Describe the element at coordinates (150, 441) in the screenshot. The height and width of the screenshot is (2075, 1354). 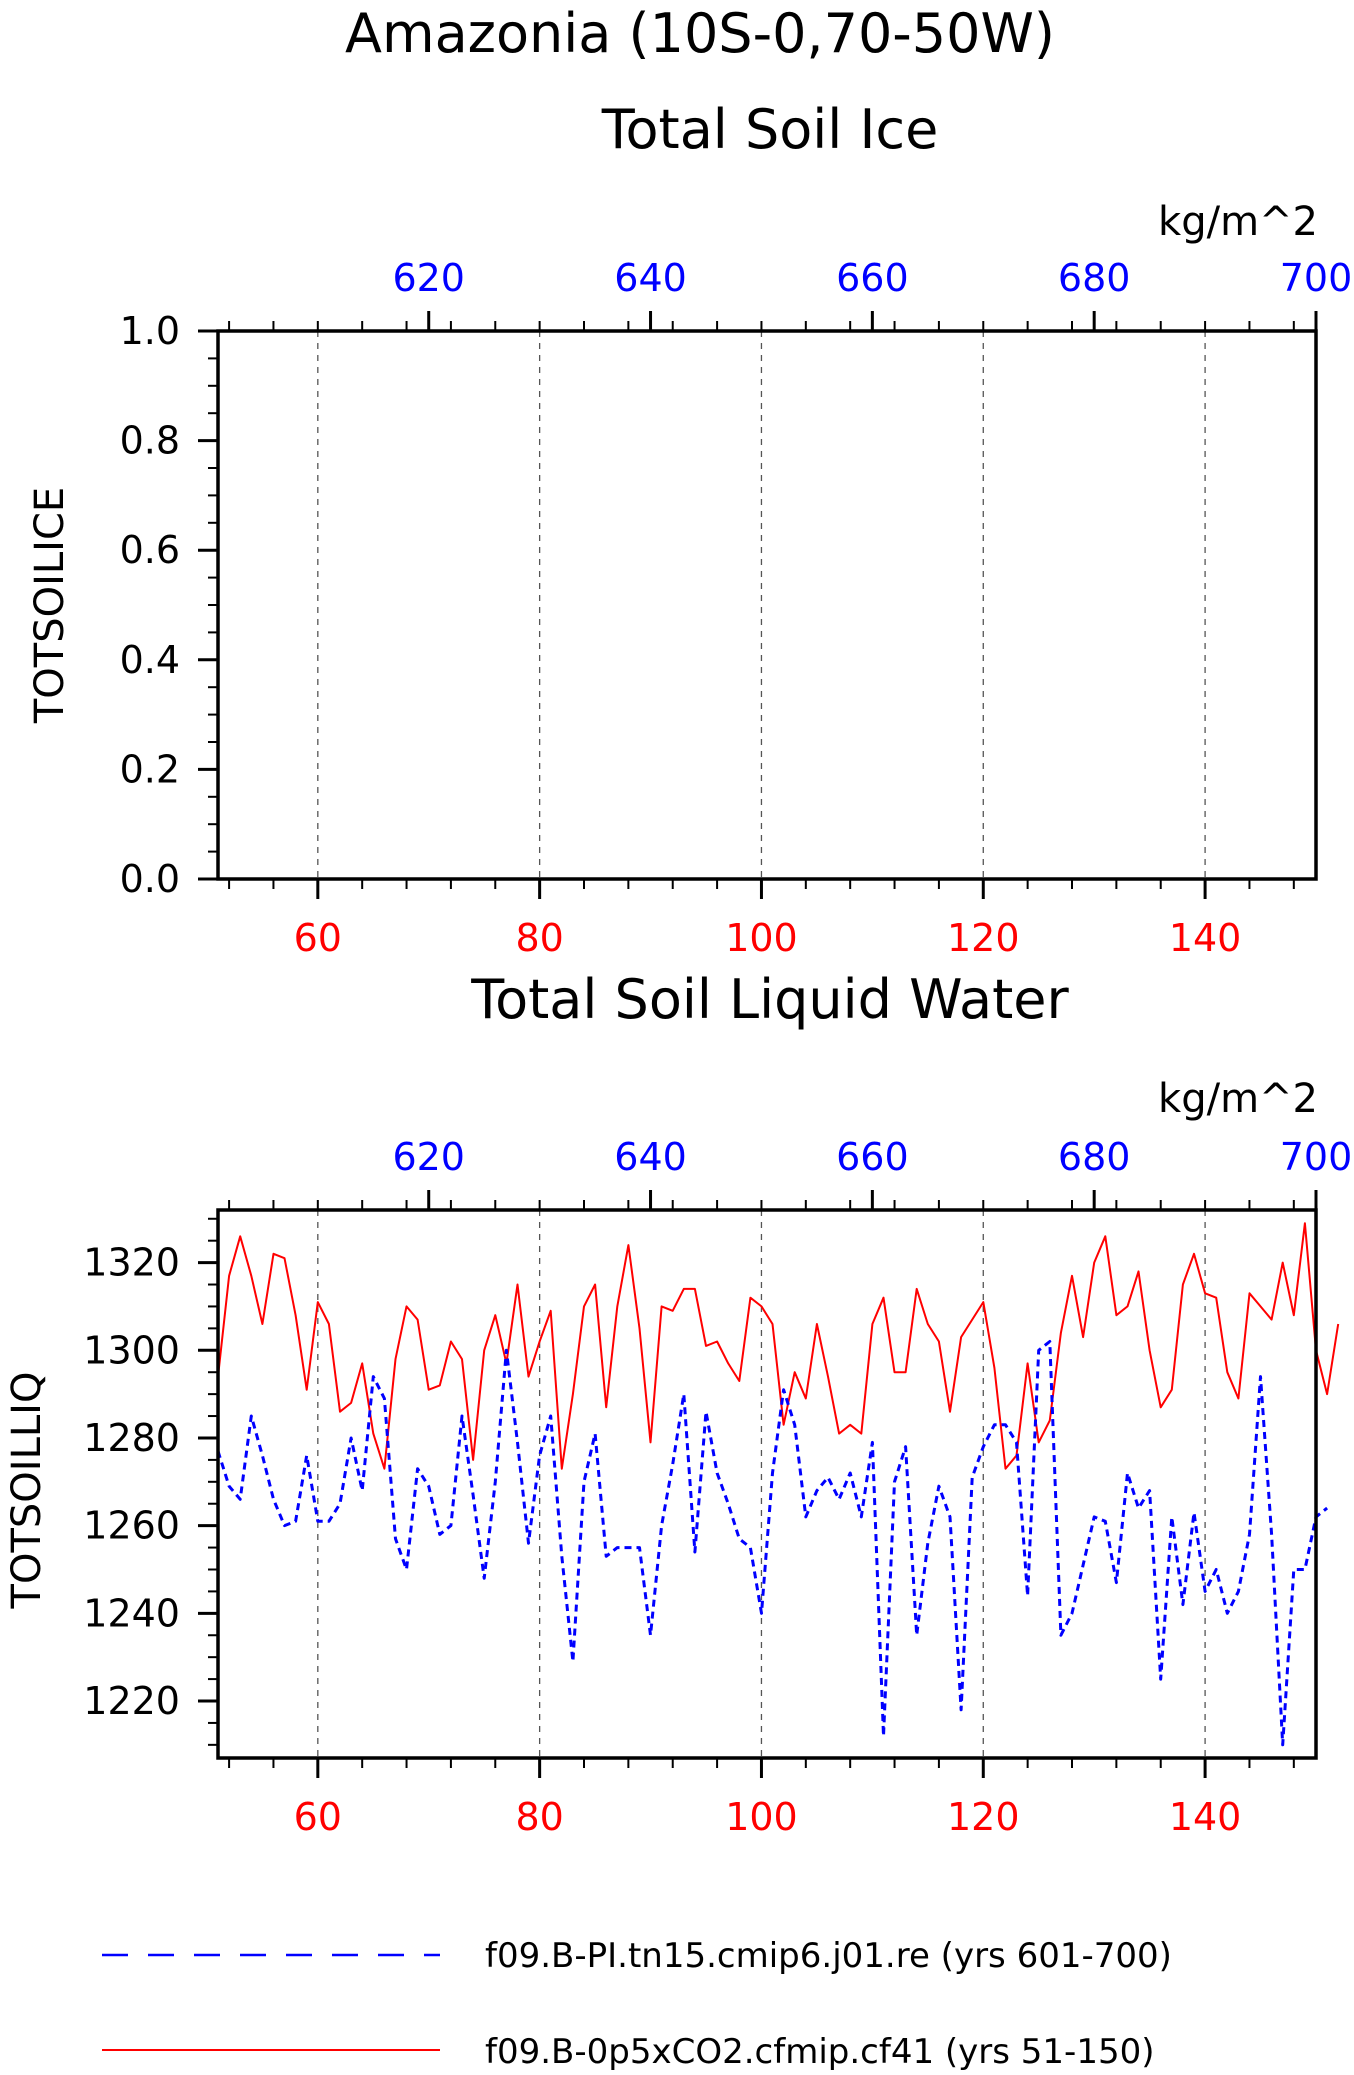
I see `y-tick-label: 0.8` at that location.